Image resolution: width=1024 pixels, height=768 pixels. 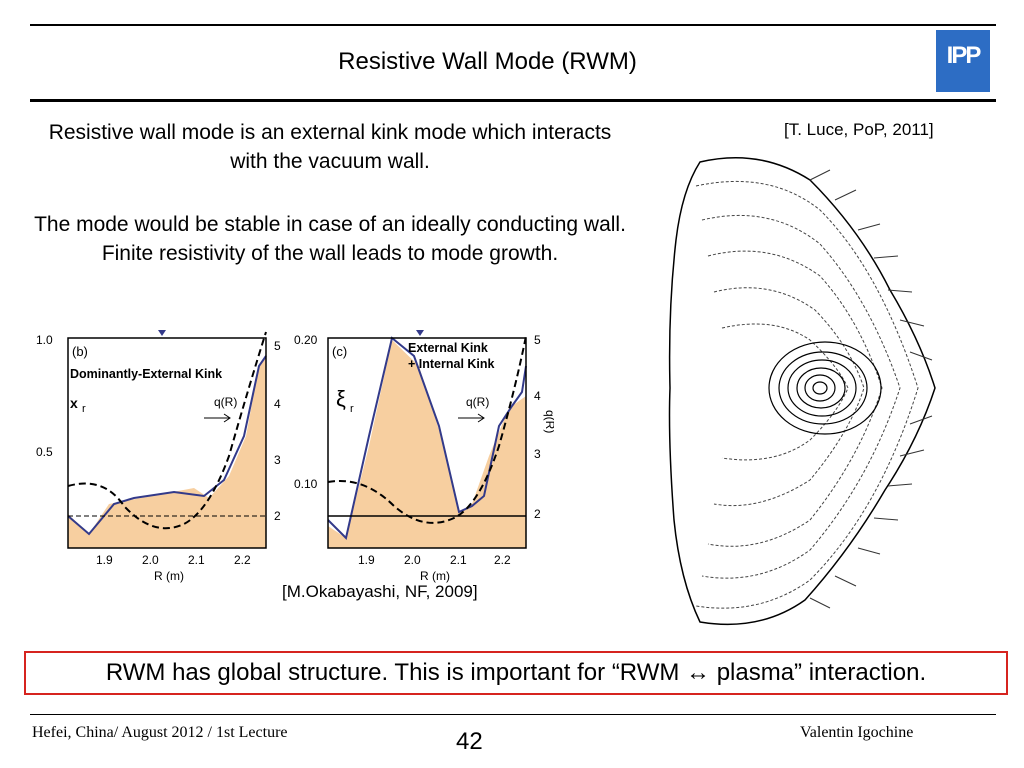 What do you see at coordinates (537, 396) in the screenshot?
I see `plot-c-rtick-2: 4` at bounding box center [537, 396].